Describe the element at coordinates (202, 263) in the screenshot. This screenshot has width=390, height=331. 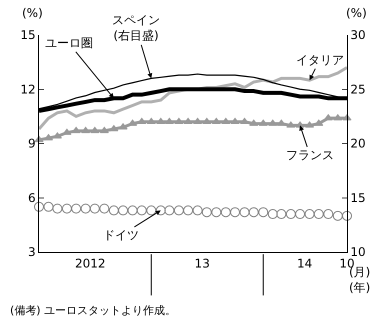
I see `x-tick-label: 13` at that location.